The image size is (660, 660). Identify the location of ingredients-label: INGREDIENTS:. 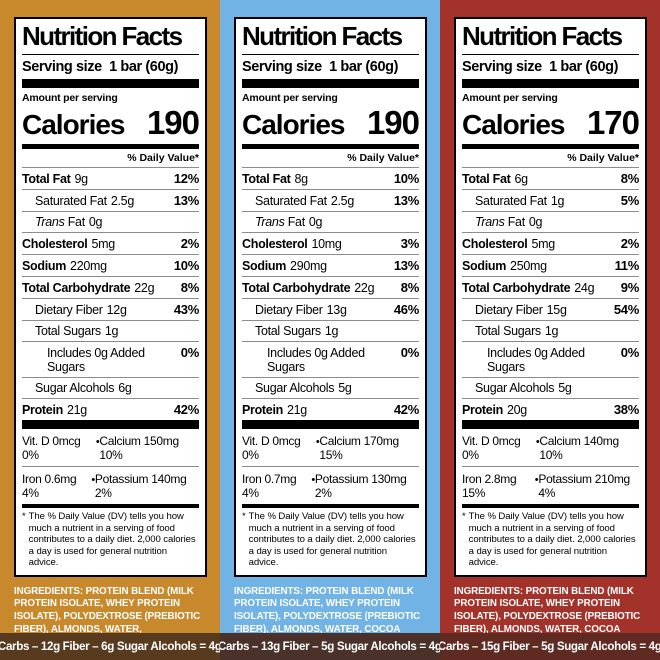
(269, 591).